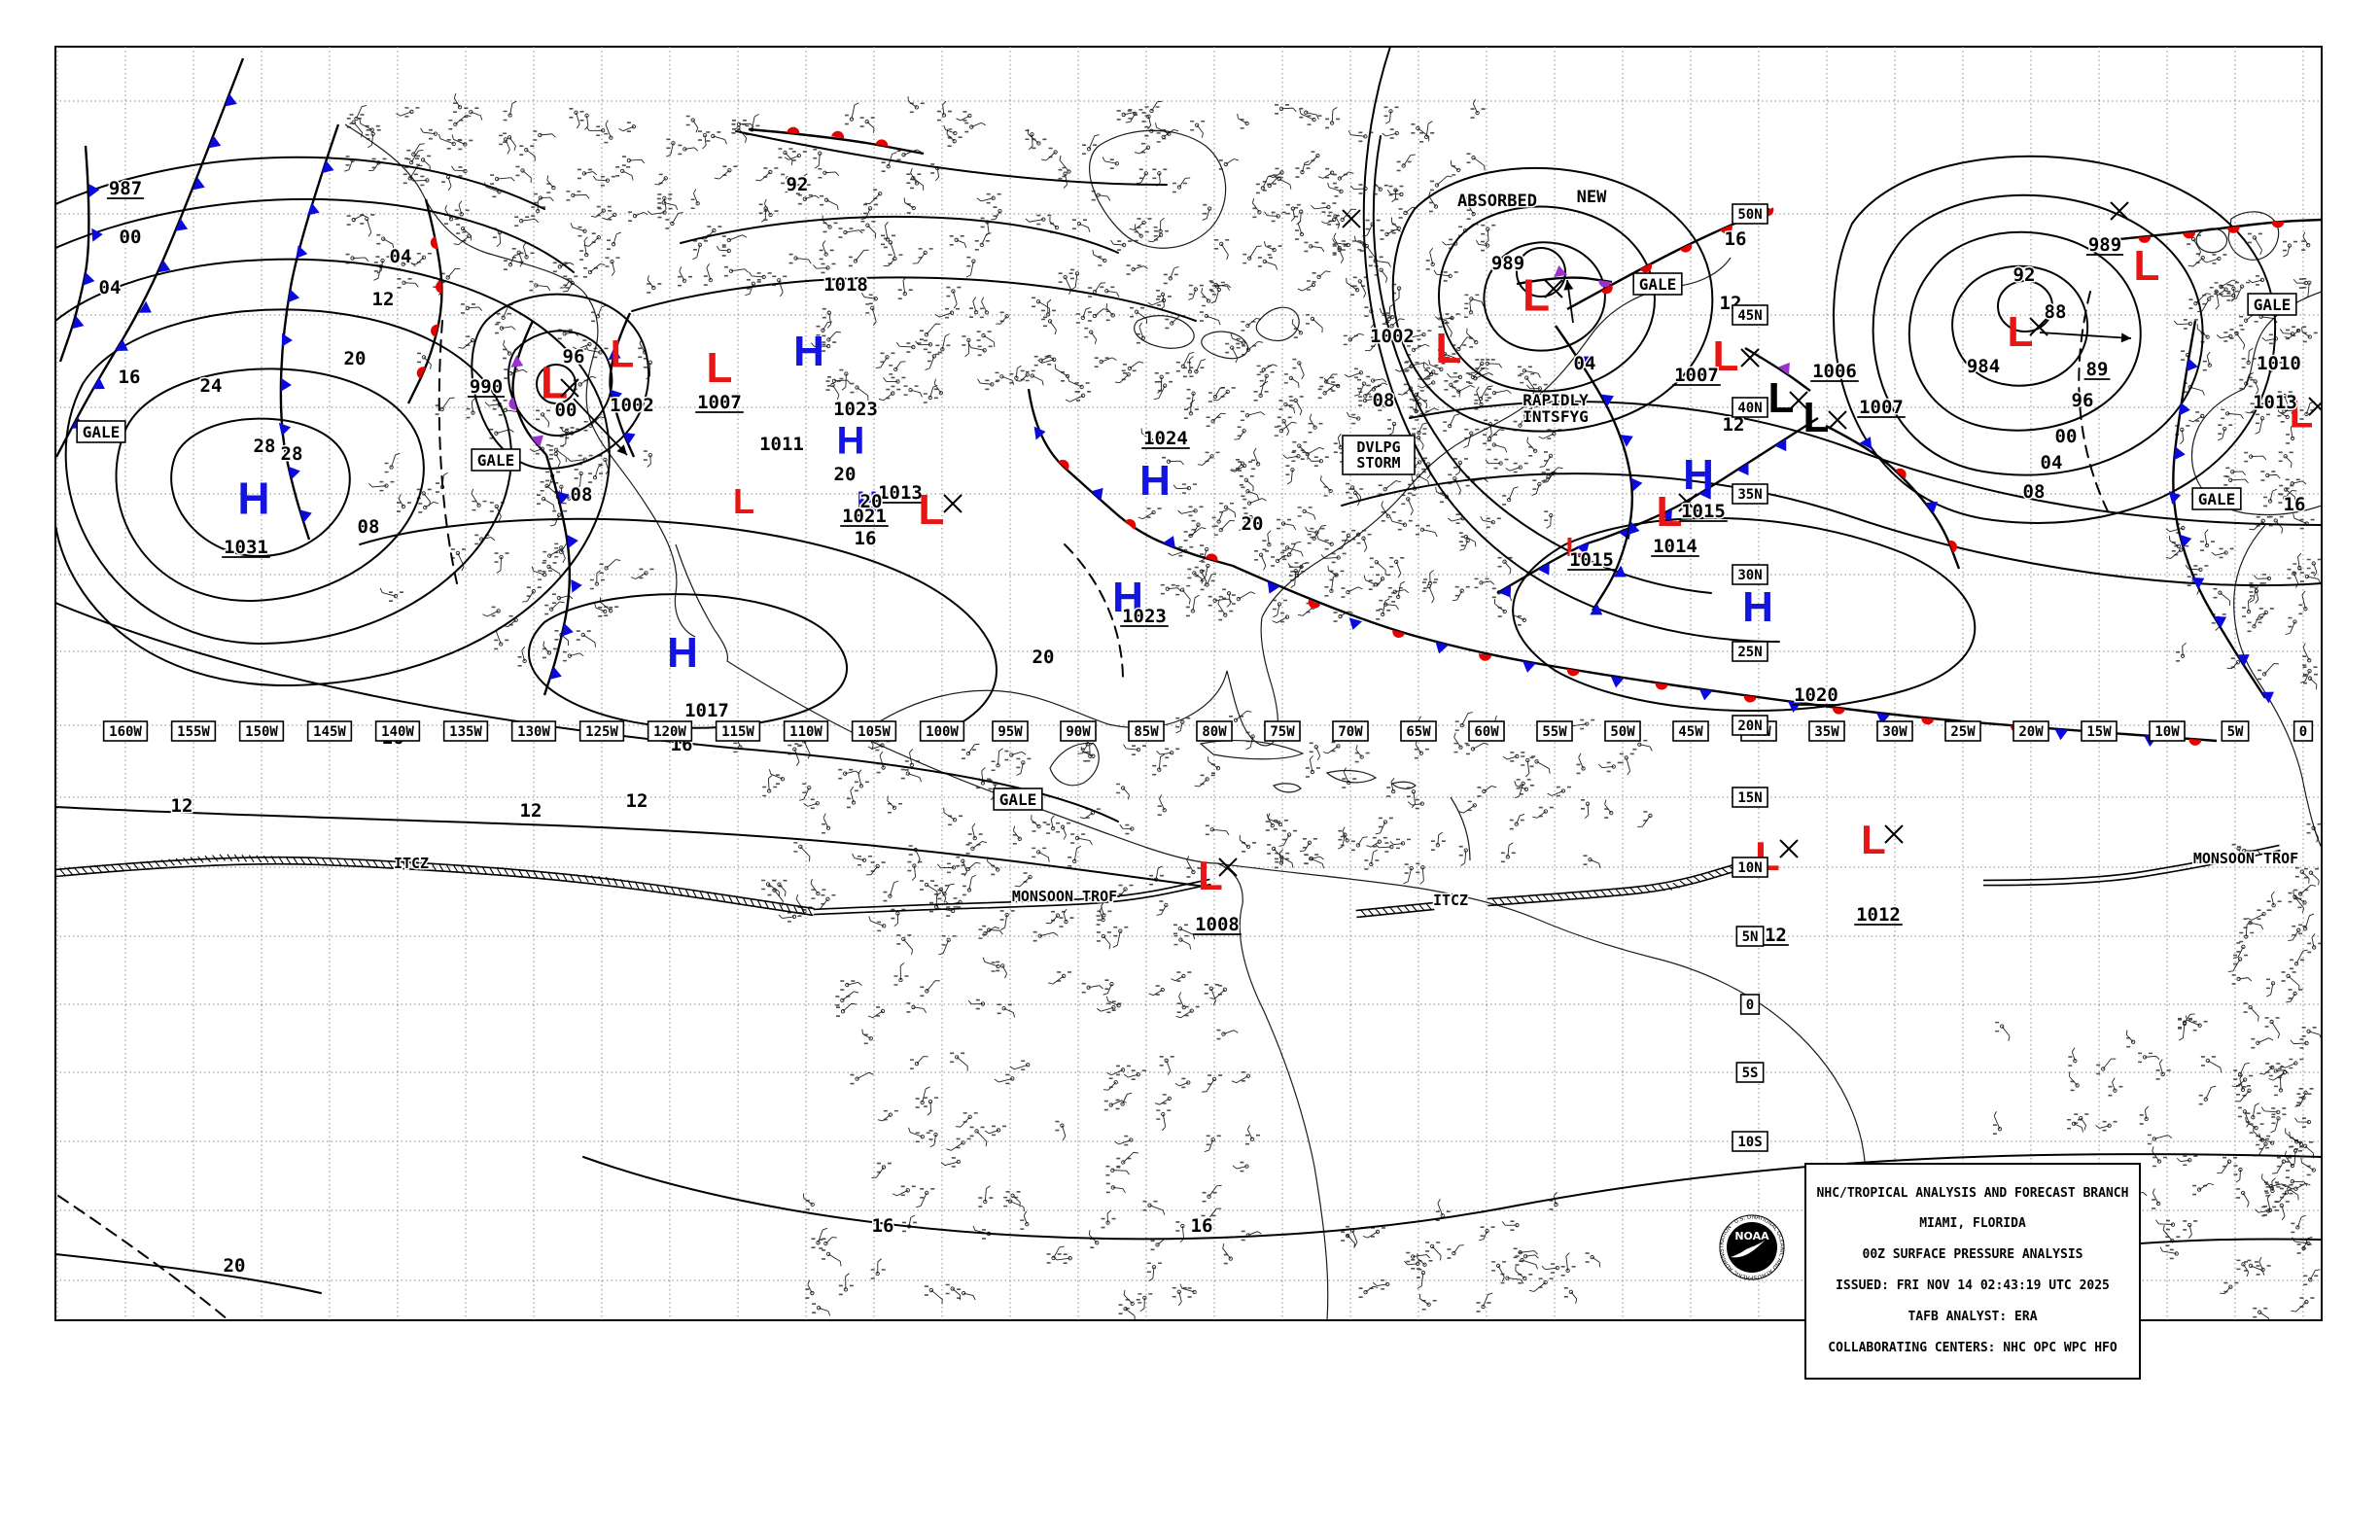  Describe the element at coordinates (669, 732) in the screenshot. I see `longitude-label: 120W` at that location.